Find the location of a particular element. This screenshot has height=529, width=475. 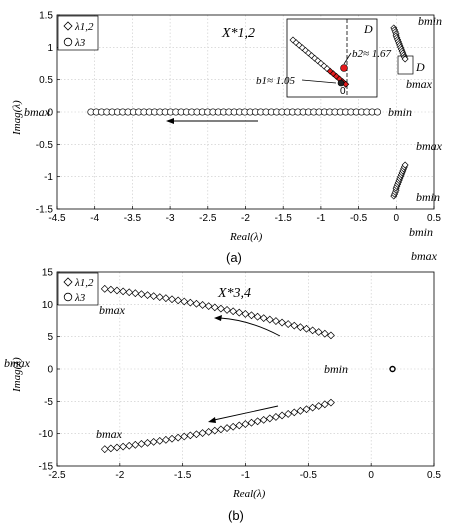

y-tick-label: 1.5 is located at coordinates (46, 16).